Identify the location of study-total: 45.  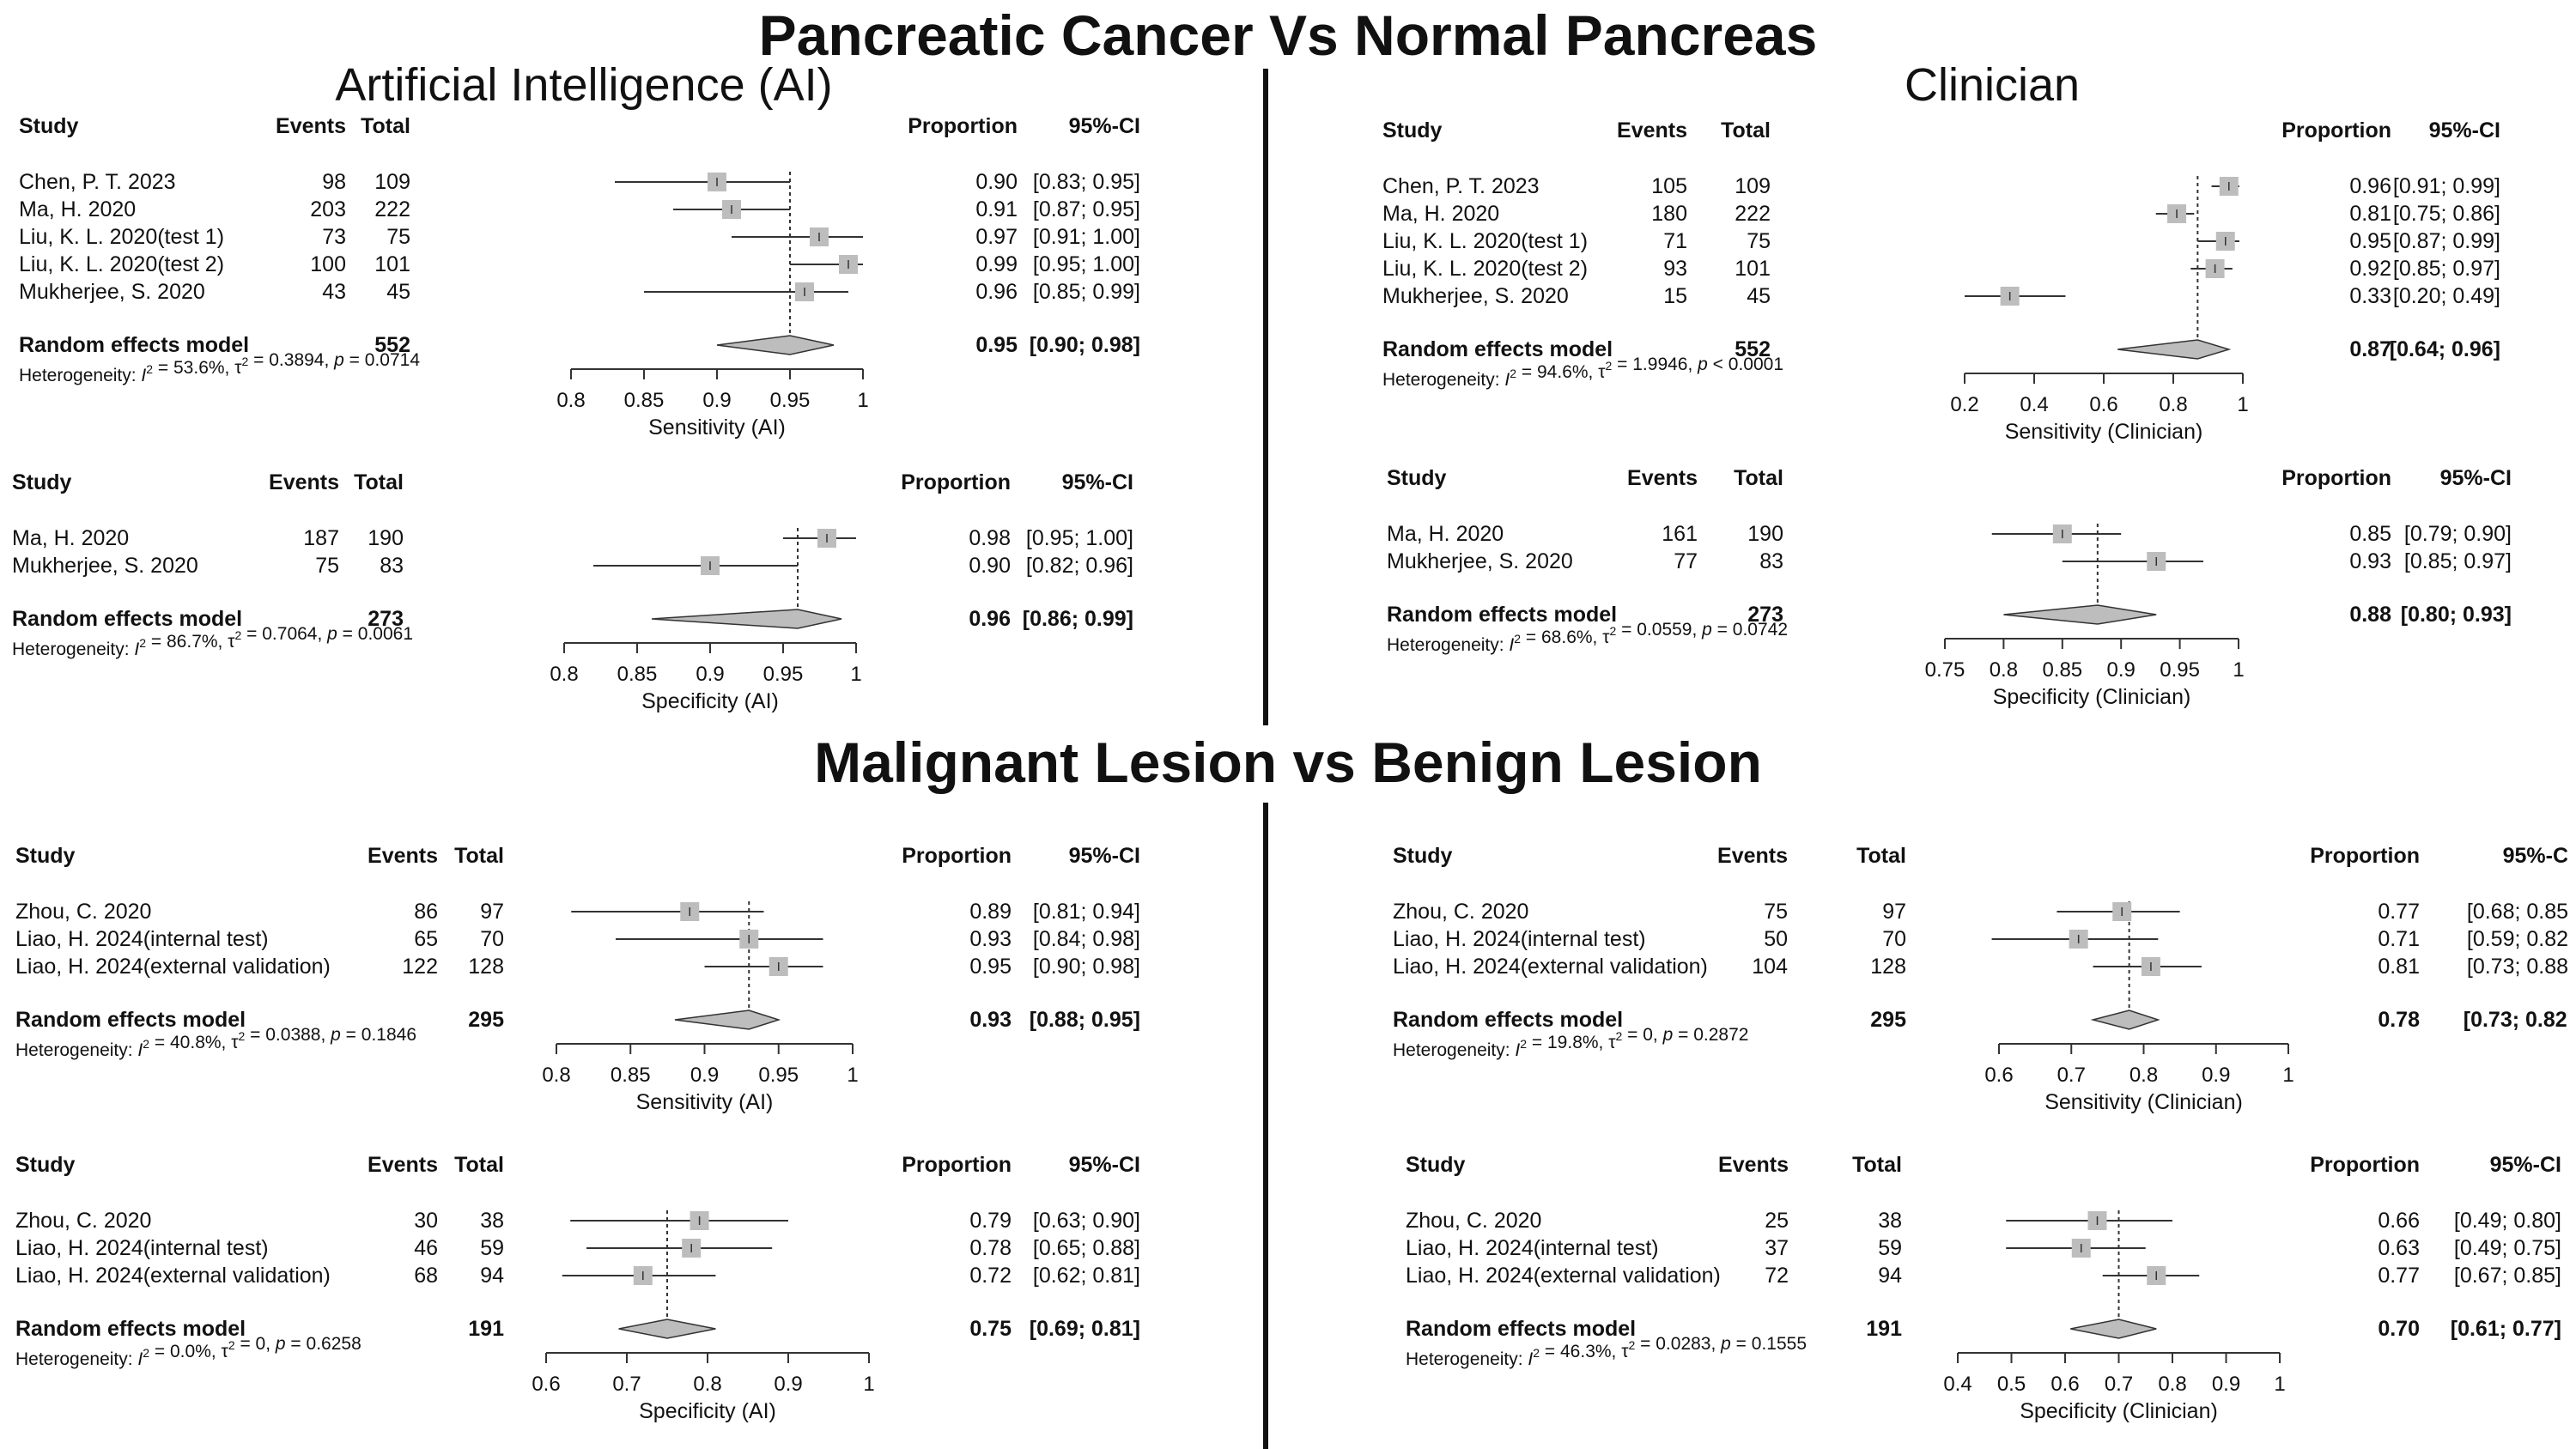
(1759, 296).